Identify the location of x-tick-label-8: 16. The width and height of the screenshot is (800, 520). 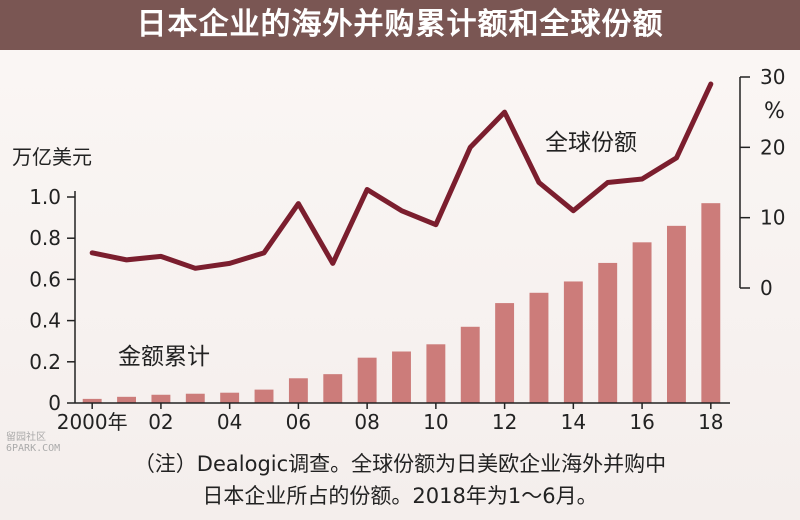
(641, 422).